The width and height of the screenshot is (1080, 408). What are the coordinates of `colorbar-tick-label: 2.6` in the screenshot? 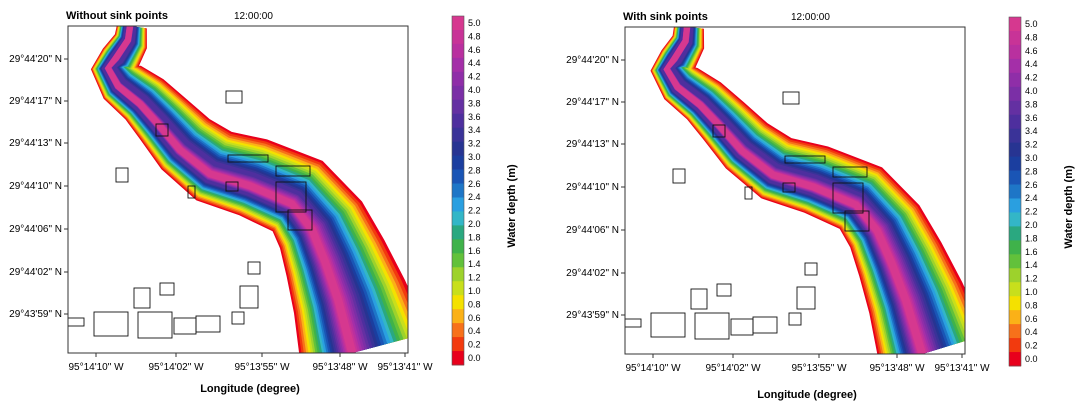 It's located at (1031, 185).